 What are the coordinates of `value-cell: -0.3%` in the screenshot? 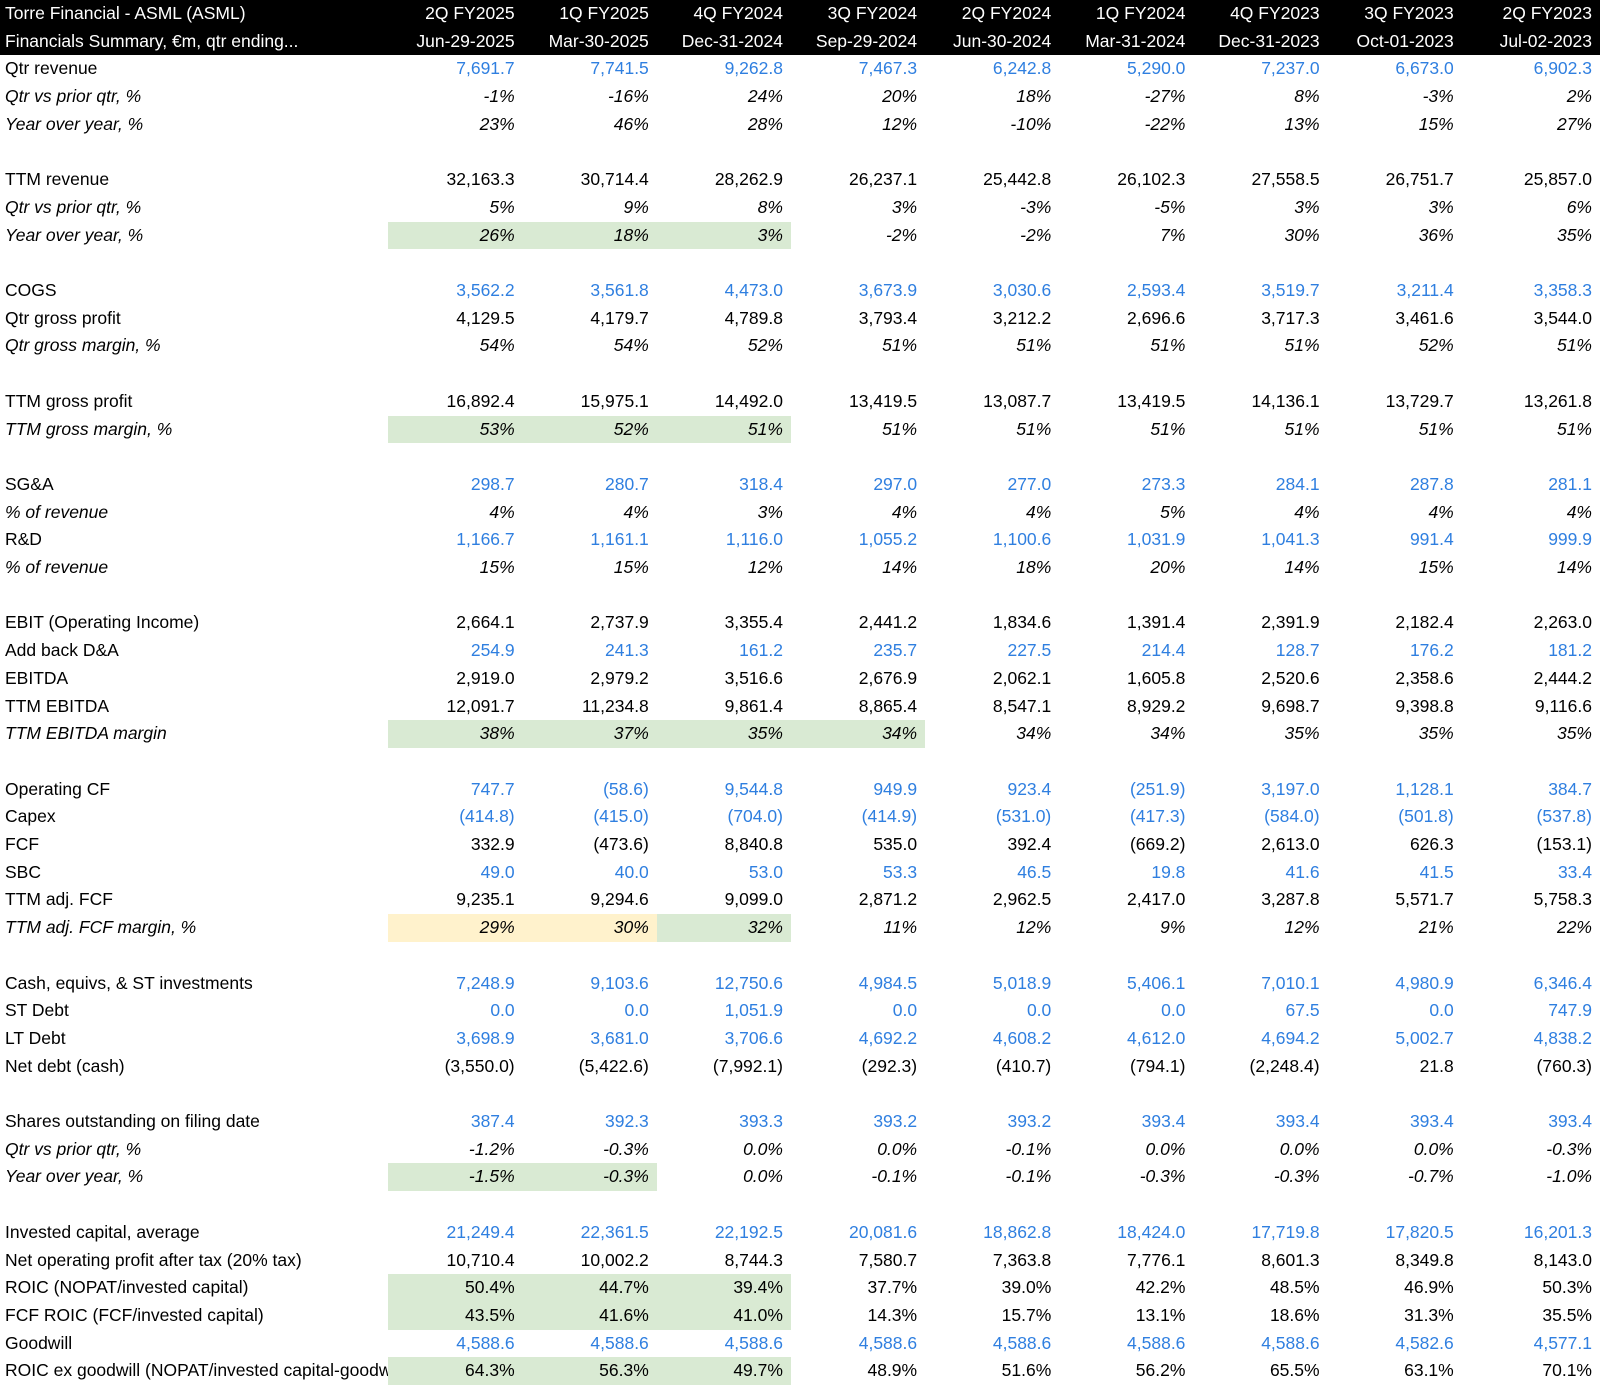 It's located at (626, 1148).